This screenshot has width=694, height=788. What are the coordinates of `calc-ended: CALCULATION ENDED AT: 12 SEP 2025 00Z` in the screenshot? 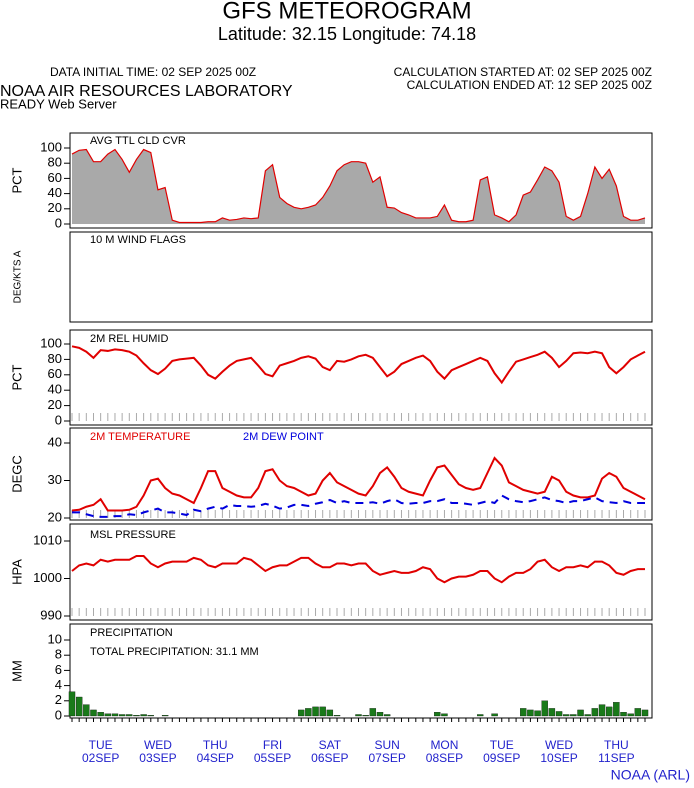 It's located at (529, 85).